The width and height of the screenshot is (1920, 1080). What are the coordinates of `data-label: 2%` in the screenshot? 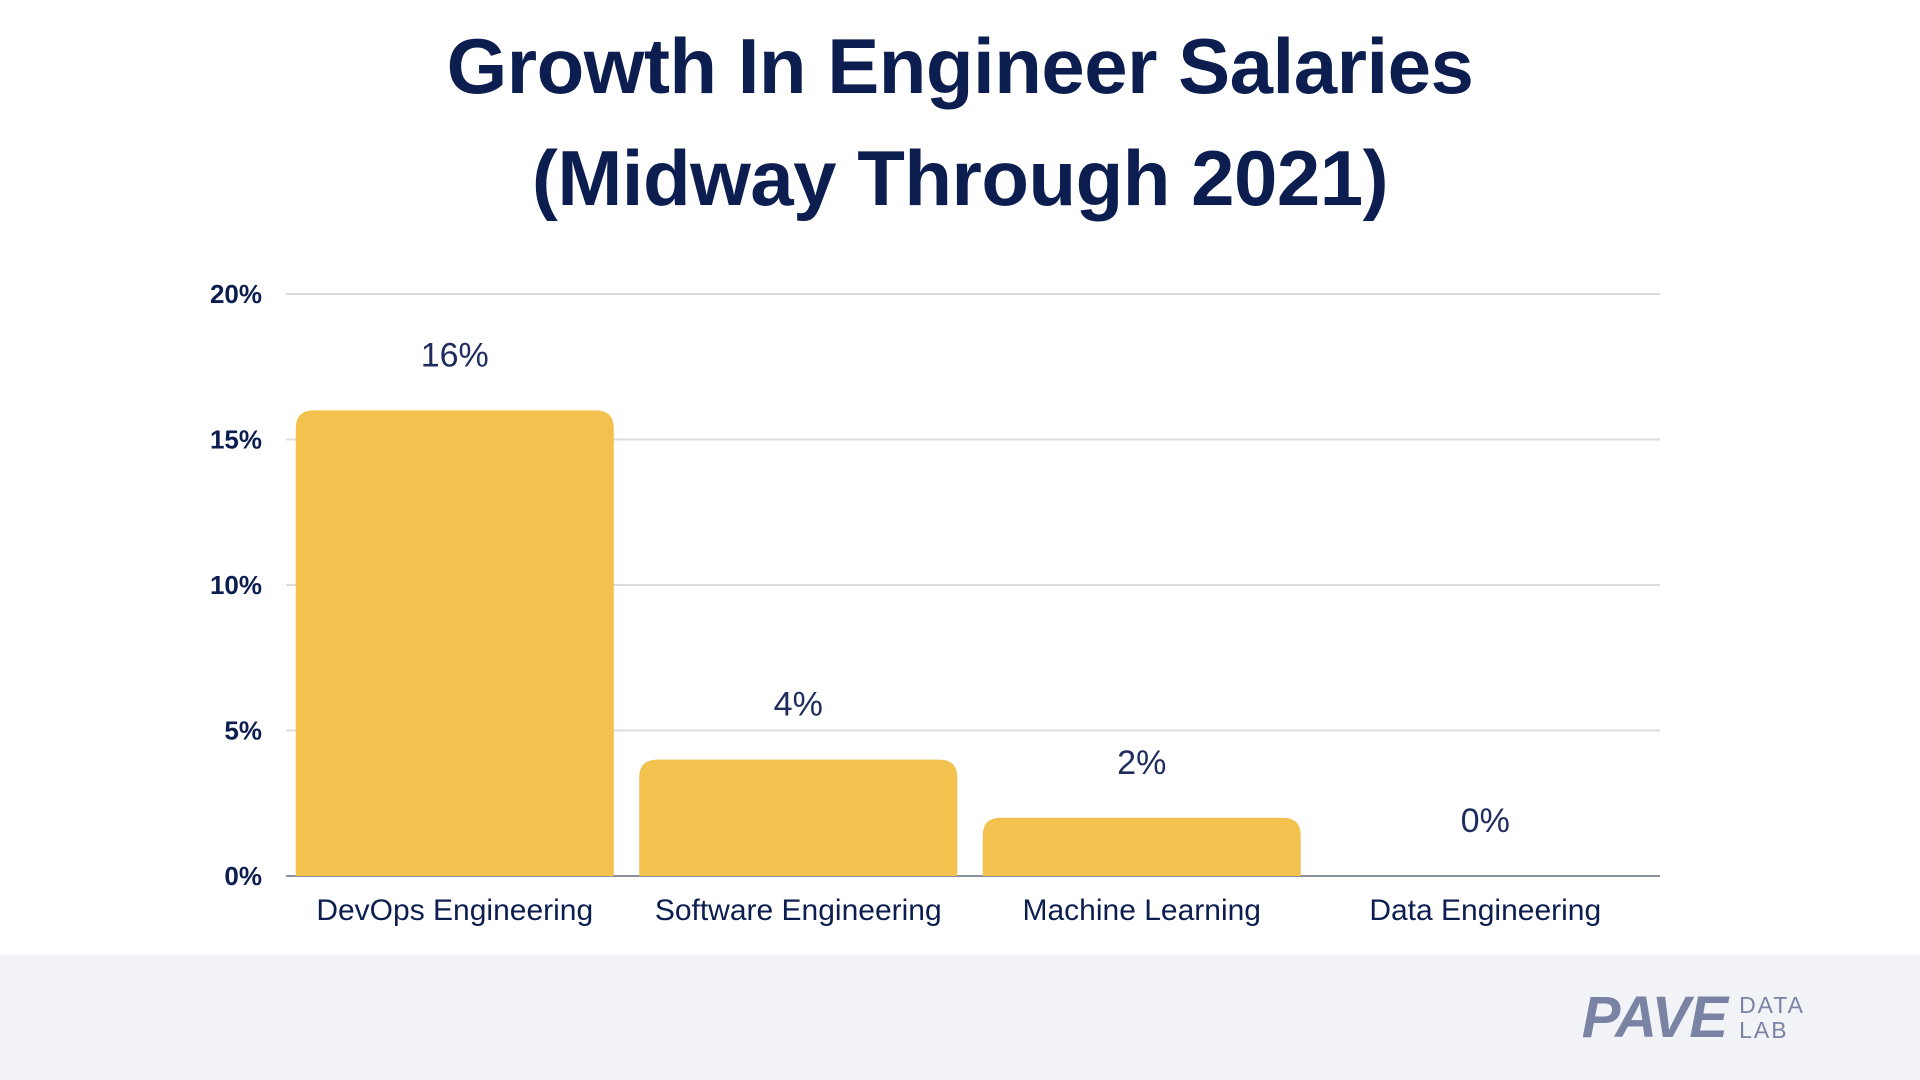 It's located at (1141, 763).